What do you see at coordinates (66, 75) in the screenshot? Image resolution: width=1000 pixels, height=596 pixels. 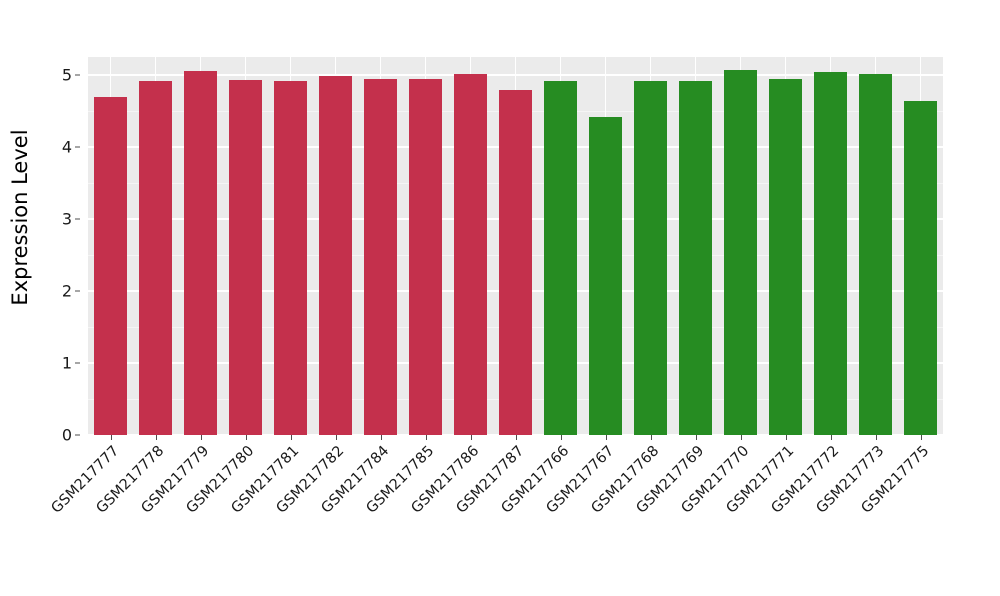 I see `y-axis-tick-label: 5` at bounding box center [66, 75].